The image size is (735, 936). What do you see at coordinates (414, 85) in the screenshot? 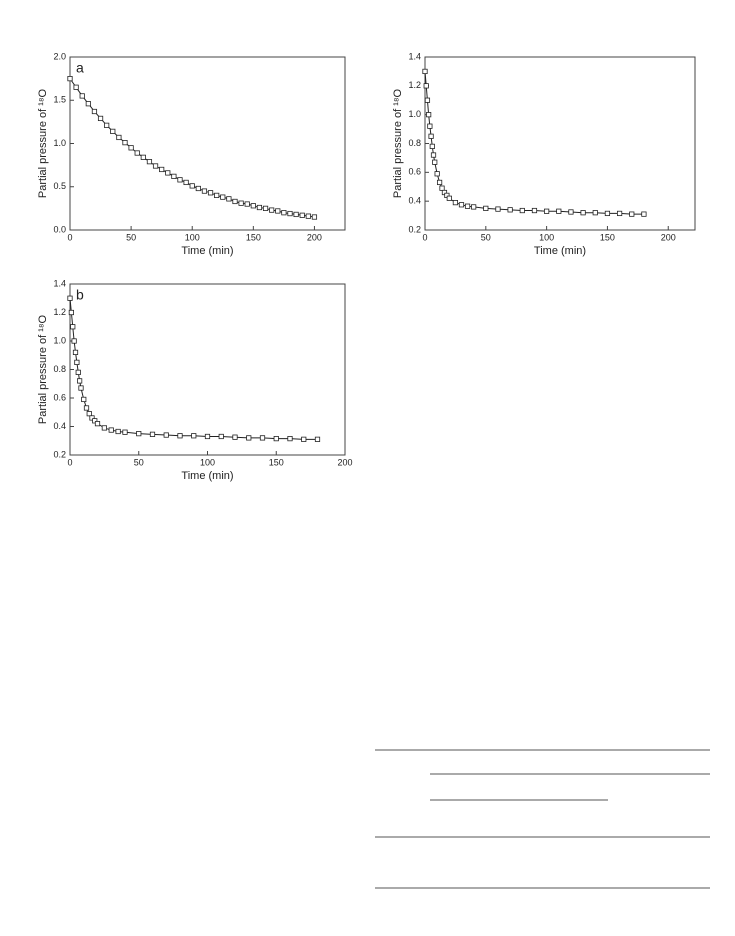
I see `y-tick-label: 1.2` at bounding box center [414, 85].